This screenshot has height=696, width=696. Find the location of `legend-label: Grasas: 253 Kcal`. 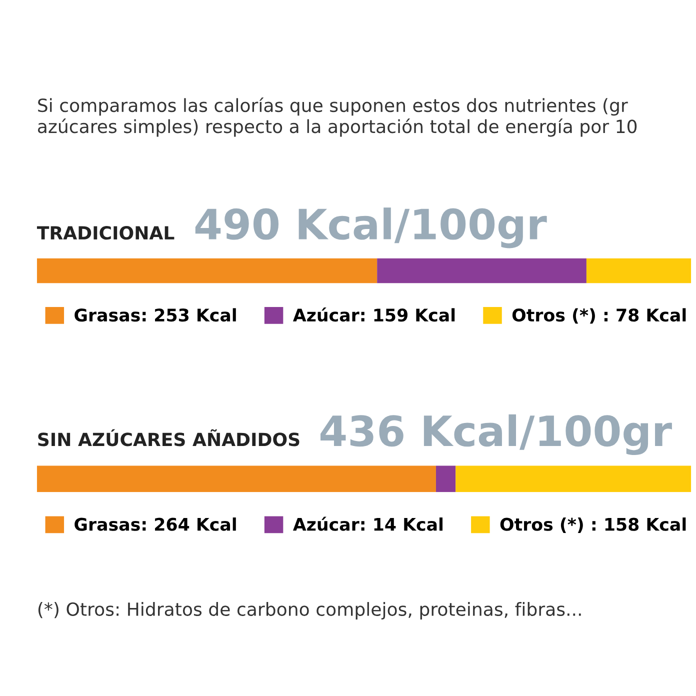

legend-label: Grasas: 253 Kcal is located at coordinates (155, 315).